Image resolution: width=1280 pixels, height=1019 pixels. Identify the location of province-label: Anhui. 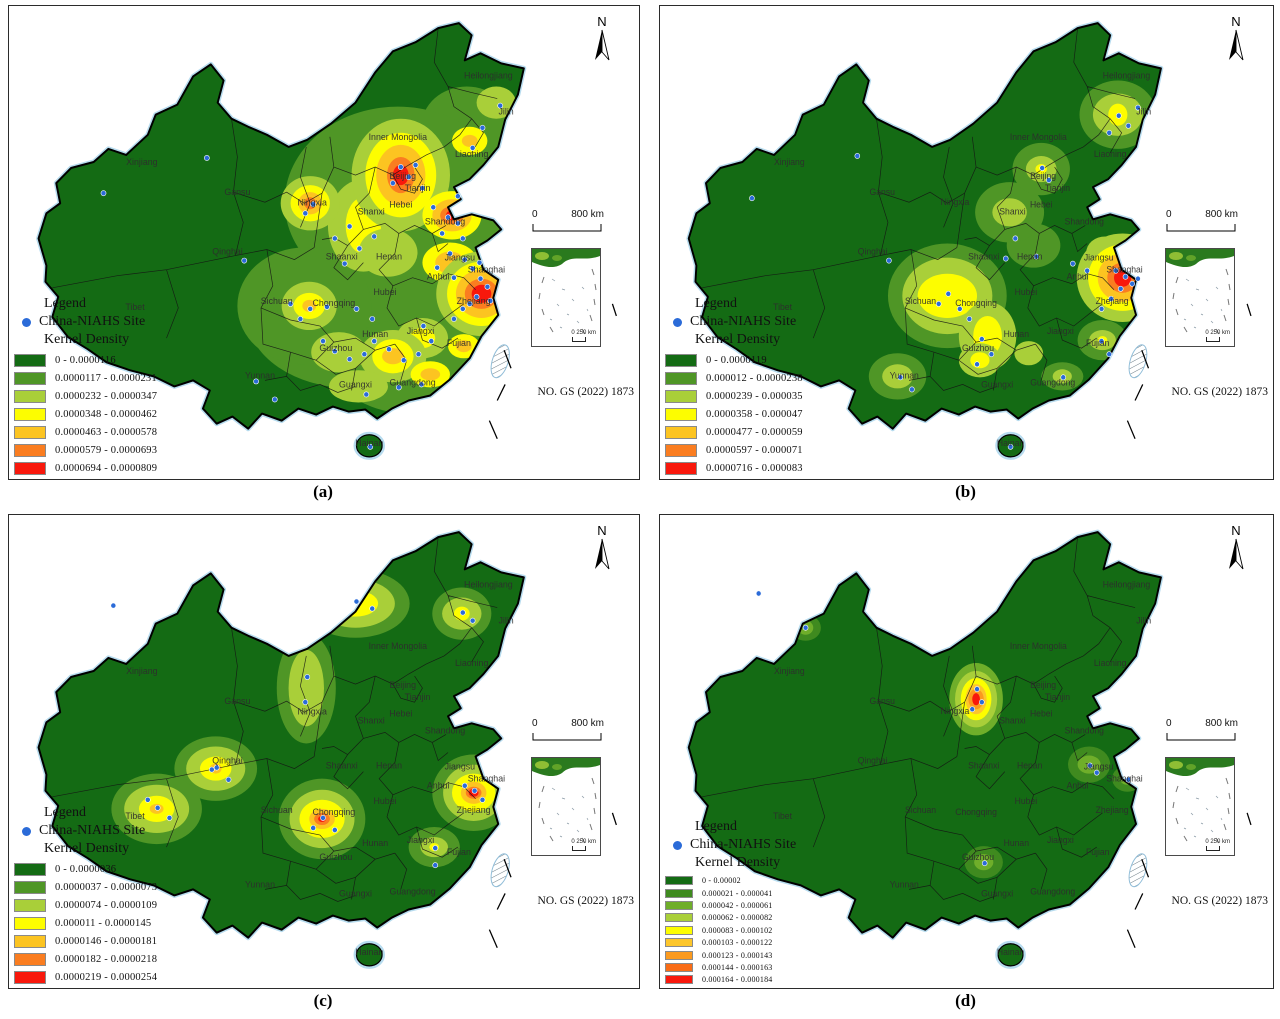
(438, 786).